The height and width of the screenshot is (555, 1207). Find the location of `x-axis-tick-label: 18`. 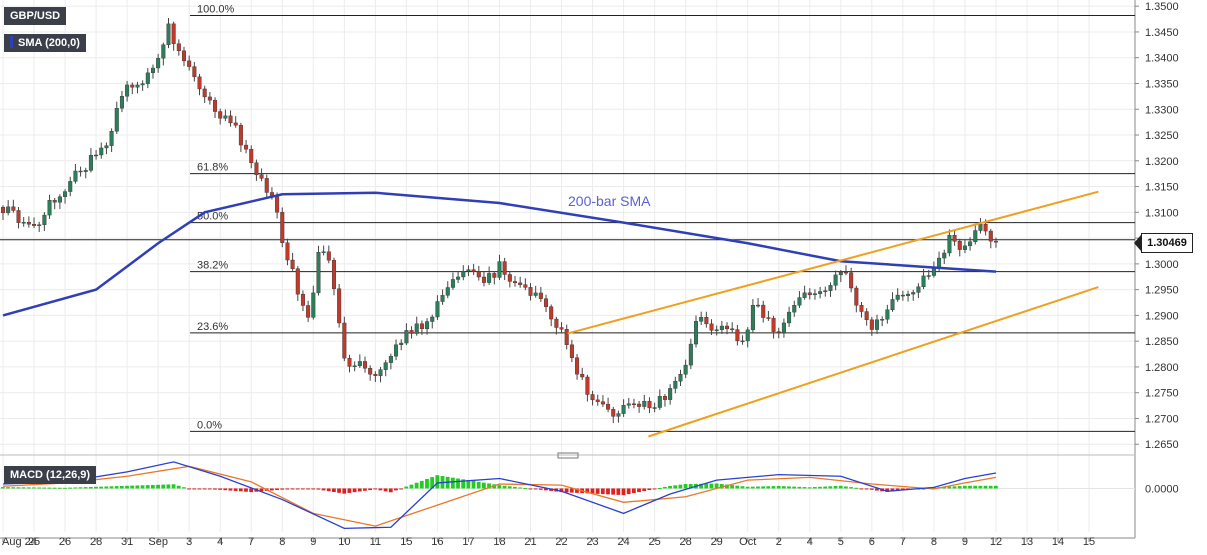

x-axis-tick-label: 18 is located at coordinates (499, 542).